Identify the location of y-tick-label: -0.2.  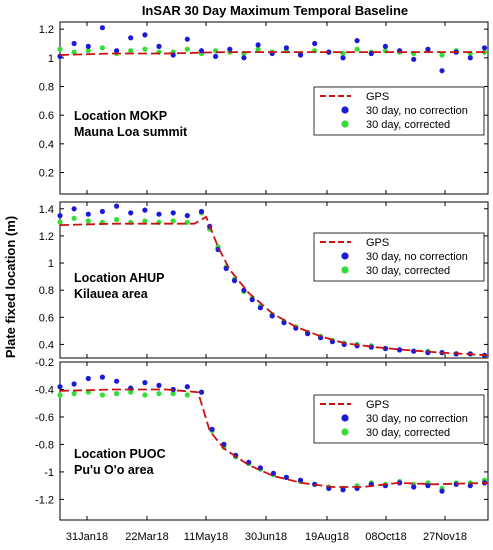
(44, 363).